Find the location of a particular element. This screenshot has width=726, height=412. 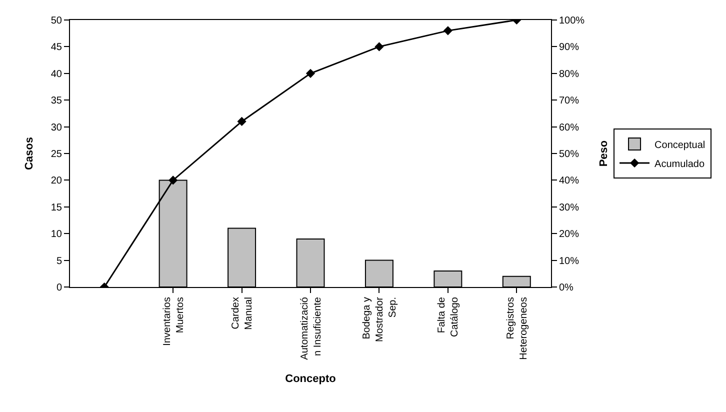

y-tick-label: 45 is located at coordinates (56, 48).